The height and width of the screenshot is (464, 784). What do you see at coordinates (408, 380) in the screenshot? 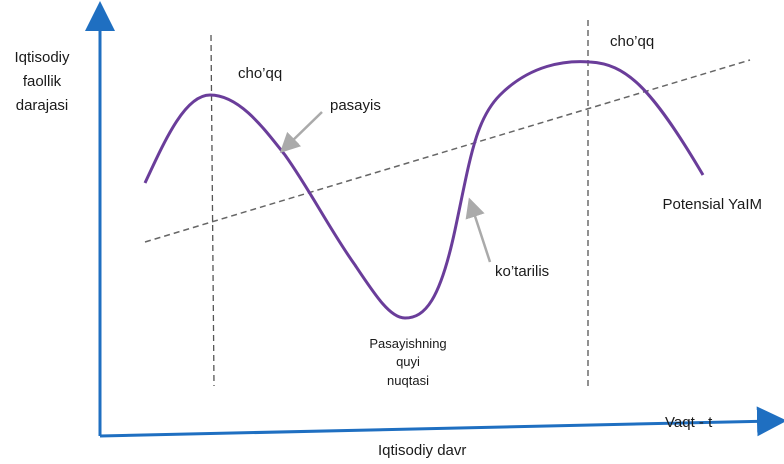
I see `trough-label: nuqtasi` at bounding box center [408, 380].